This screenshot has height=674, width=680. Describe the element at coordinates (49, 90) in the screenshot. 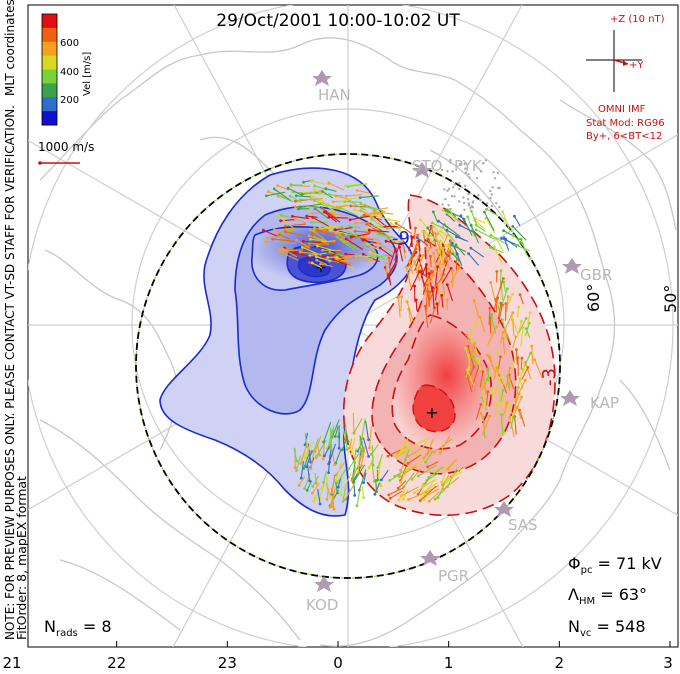

I see `colorbar-segment` at that location.